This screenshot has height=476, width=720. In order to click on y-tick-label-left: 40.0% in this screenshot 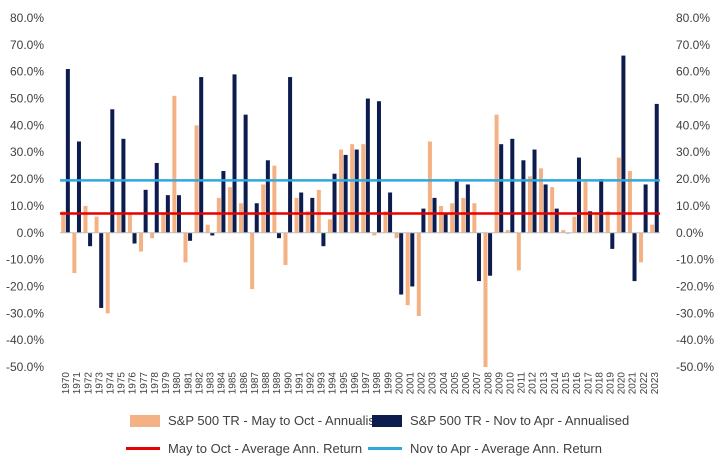, I will do `click(27, 125)`.